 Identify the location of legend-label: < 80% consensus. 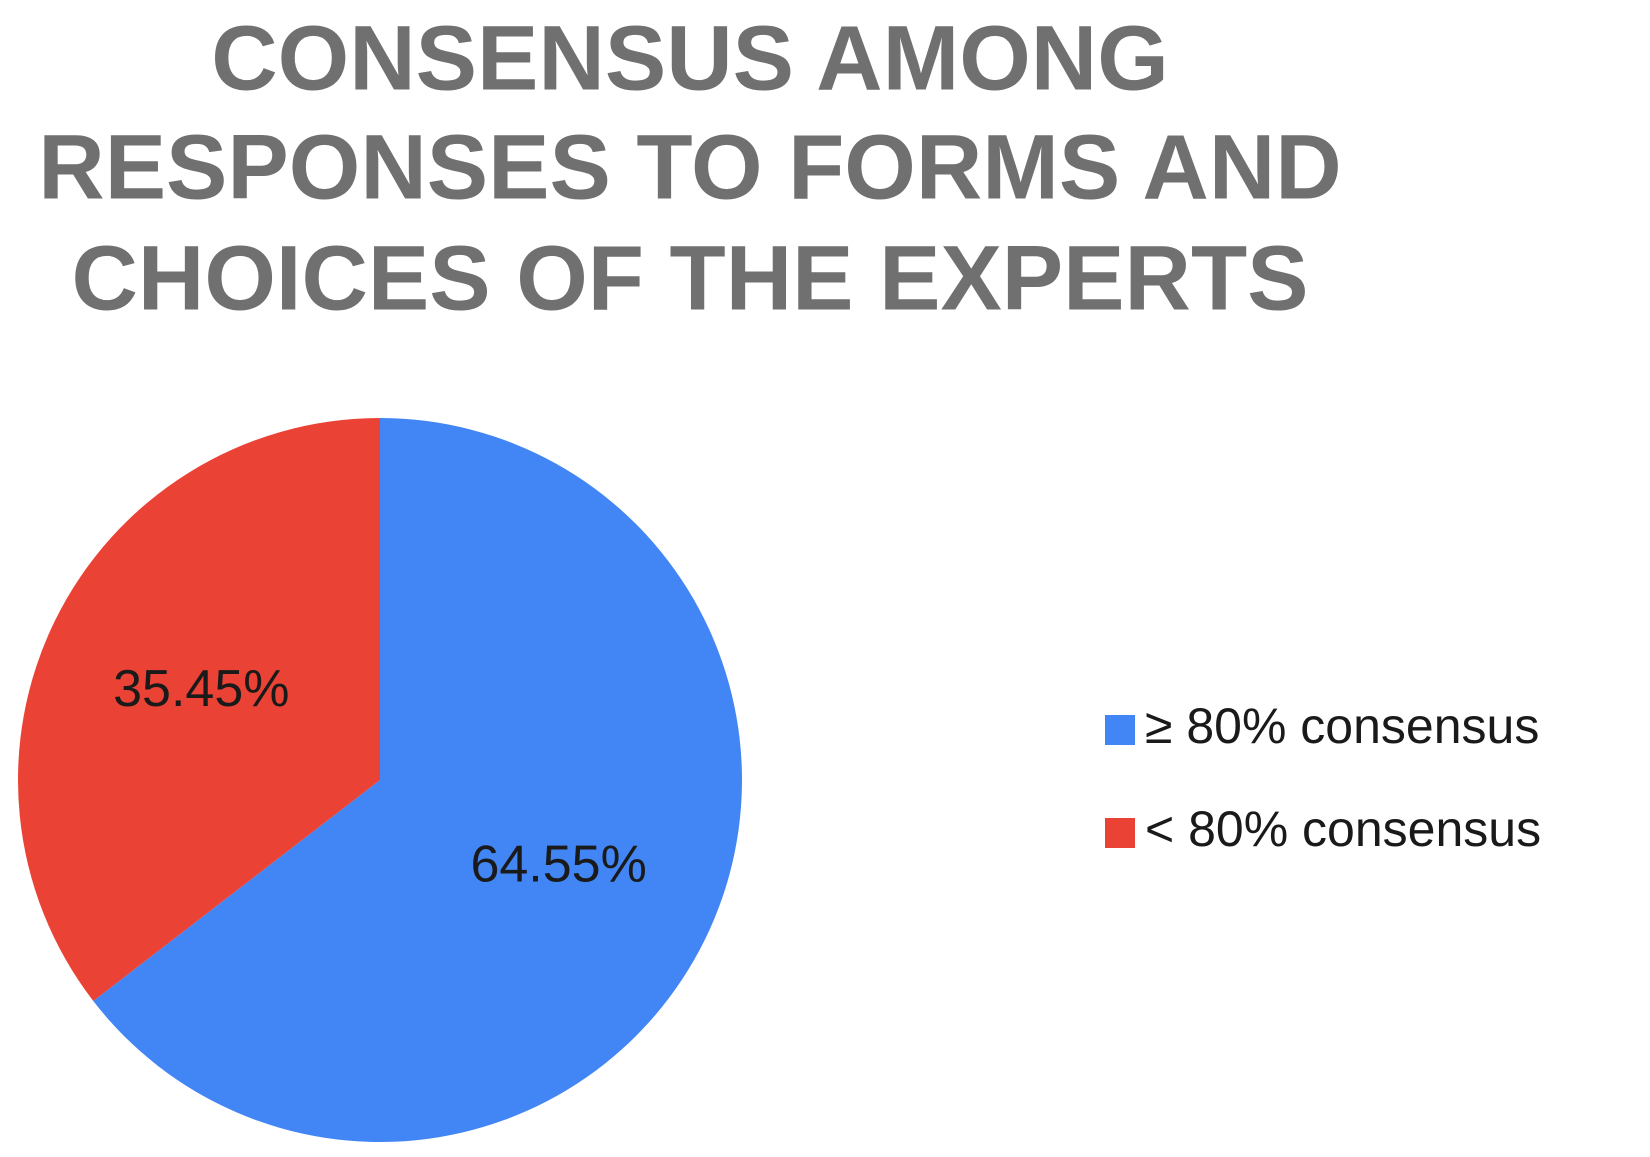
(1343, 829).